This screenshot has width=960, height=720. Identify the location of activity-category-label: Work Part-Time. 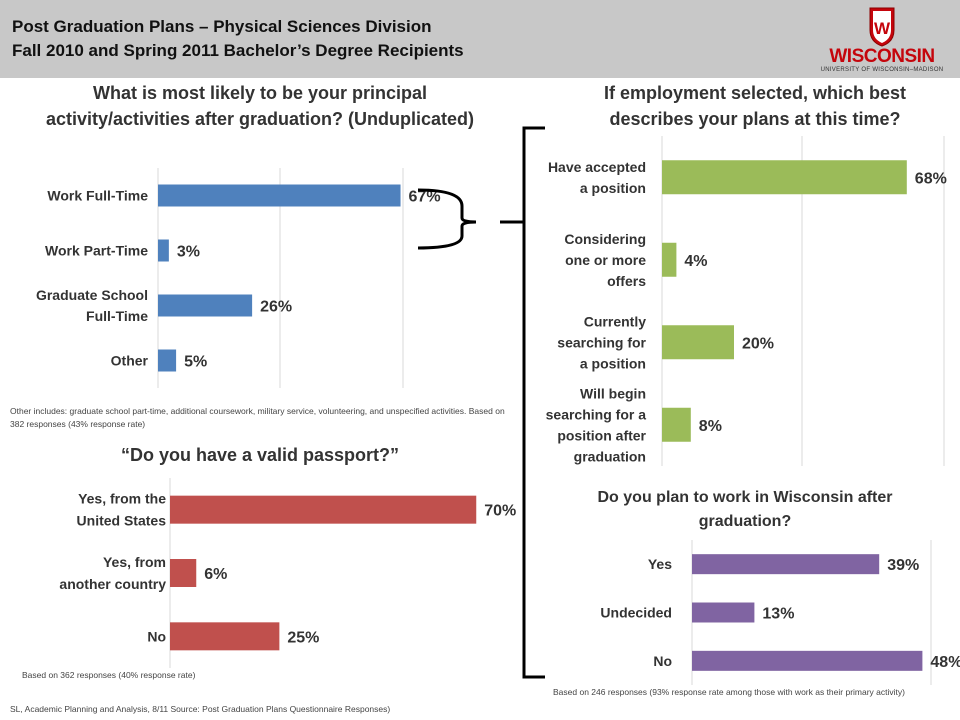
(96, 251).